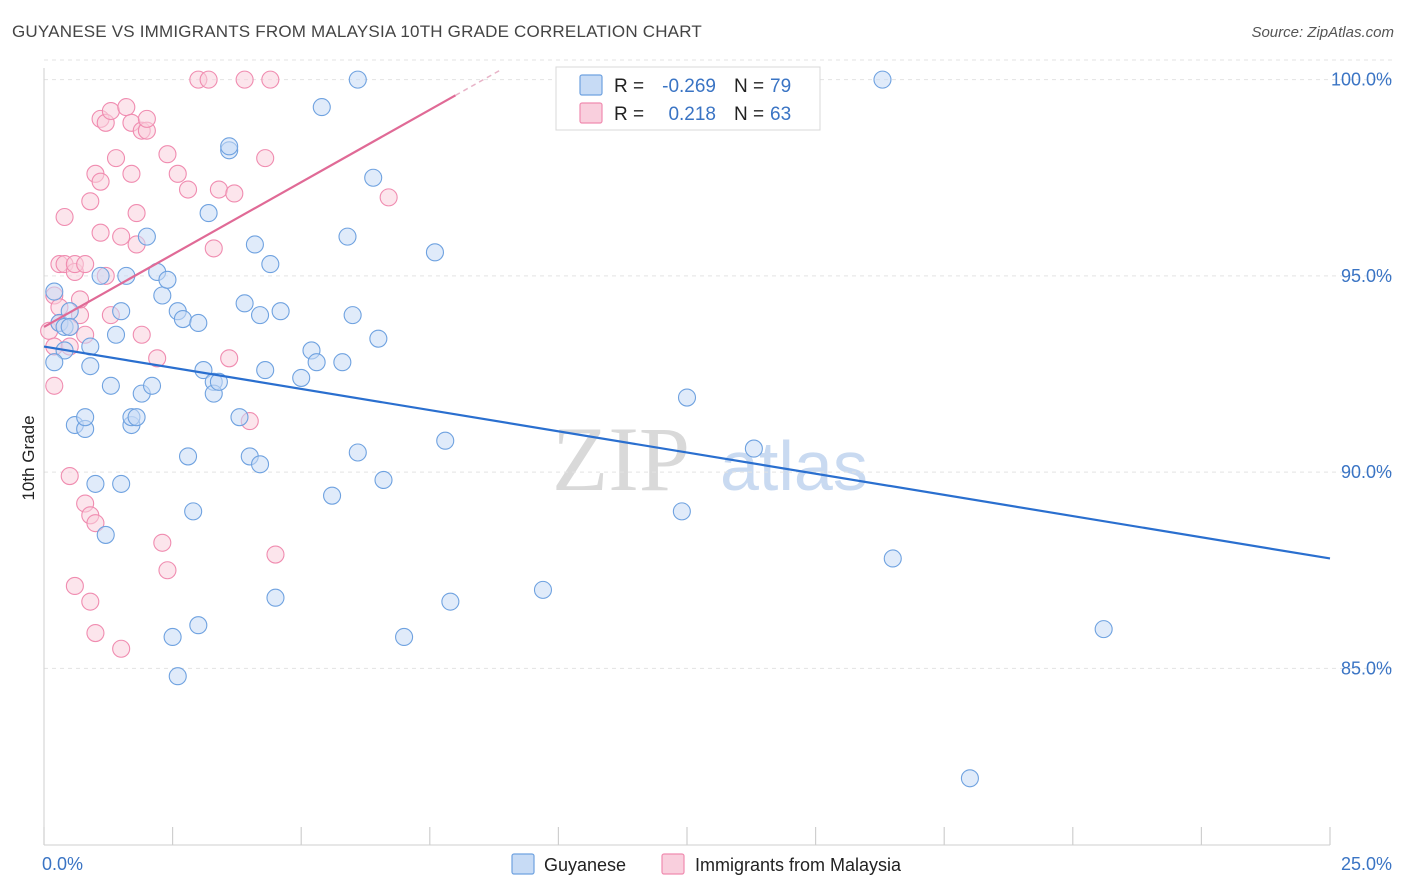 The image size is (1406, 892). What do you see at coordinates (591, 113) in the screenshot?
I see `legend-swatch-malaysia` at bounding box center [591, 113].